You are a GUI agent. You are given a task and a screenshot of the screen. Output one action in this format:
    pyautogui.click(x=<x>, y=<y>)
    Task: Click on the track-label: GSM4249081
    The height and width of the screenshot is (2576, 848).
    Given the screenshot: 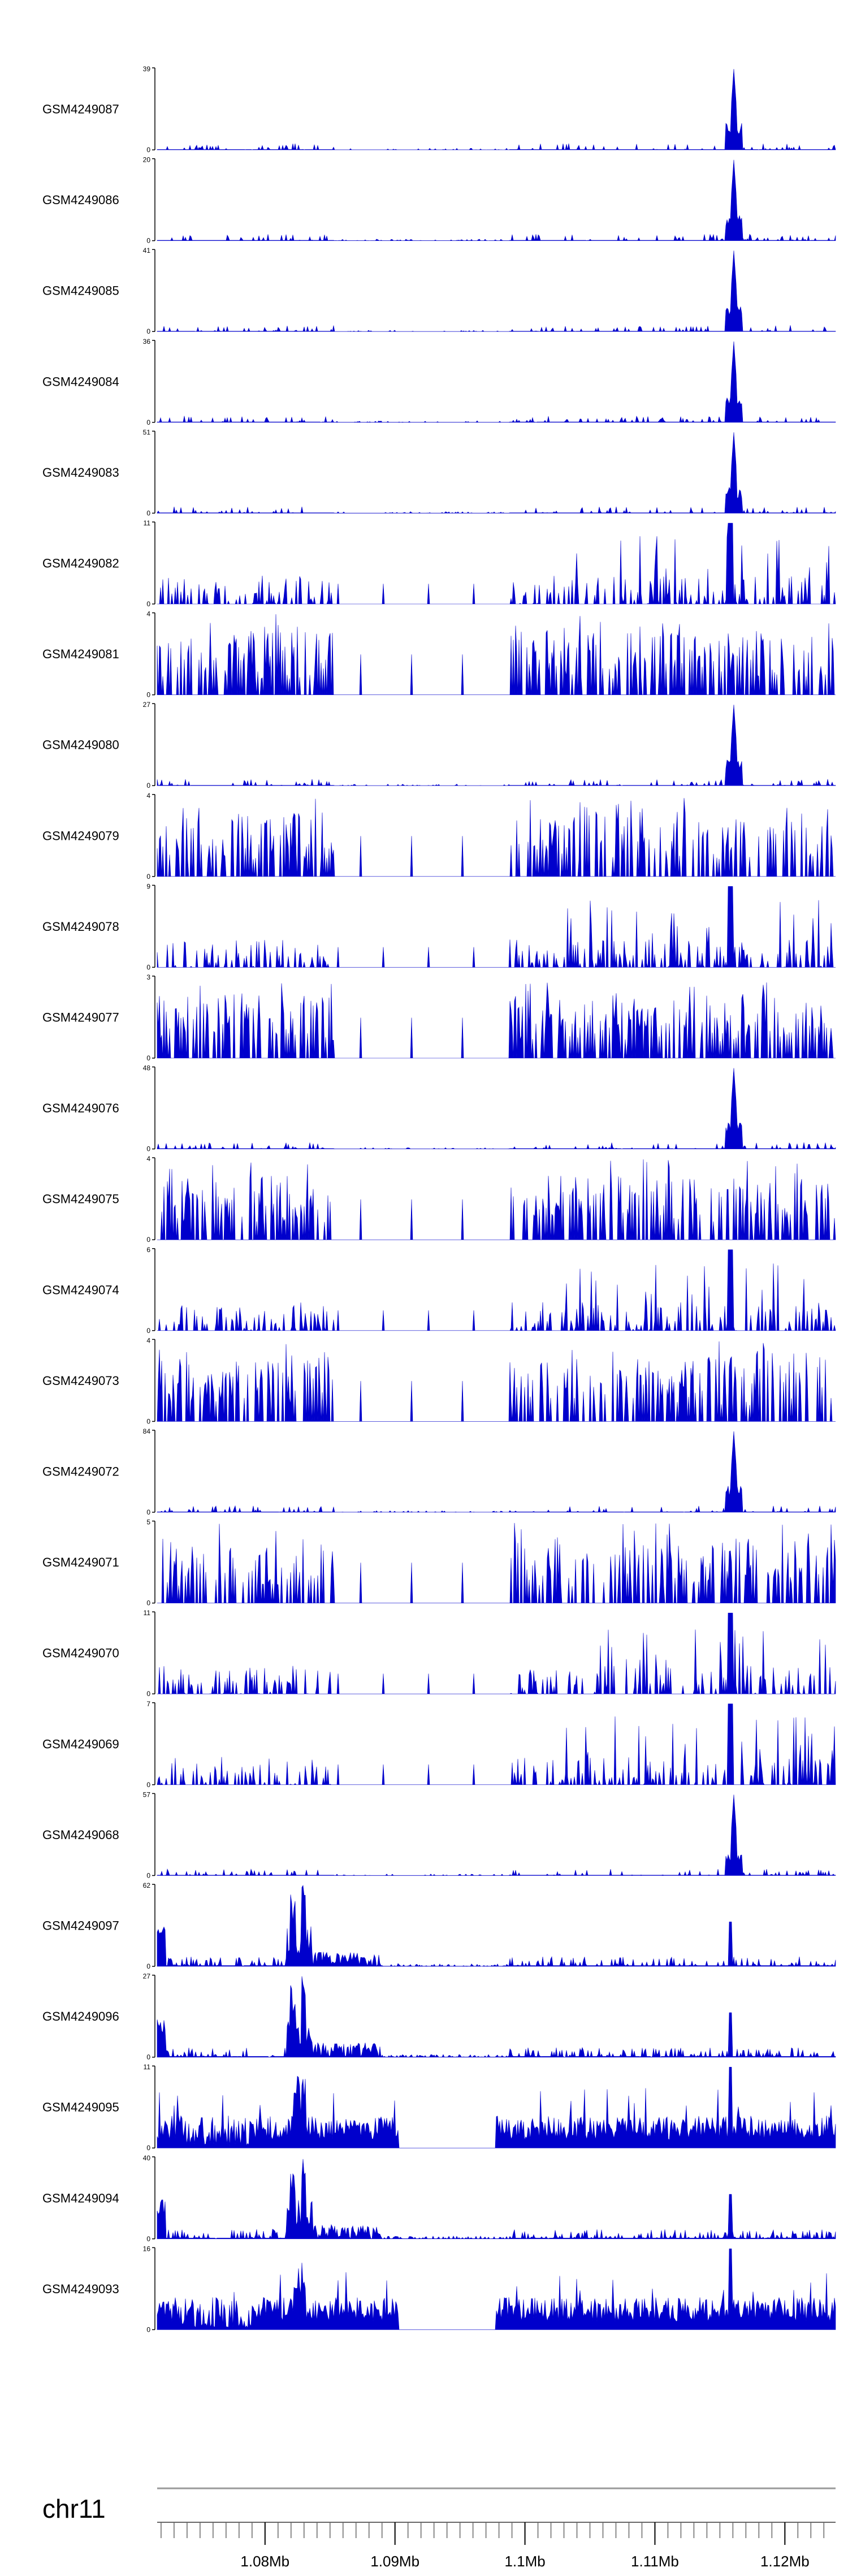 What is the action you would take?
    pyautogui.click(x=80, y=654)
    